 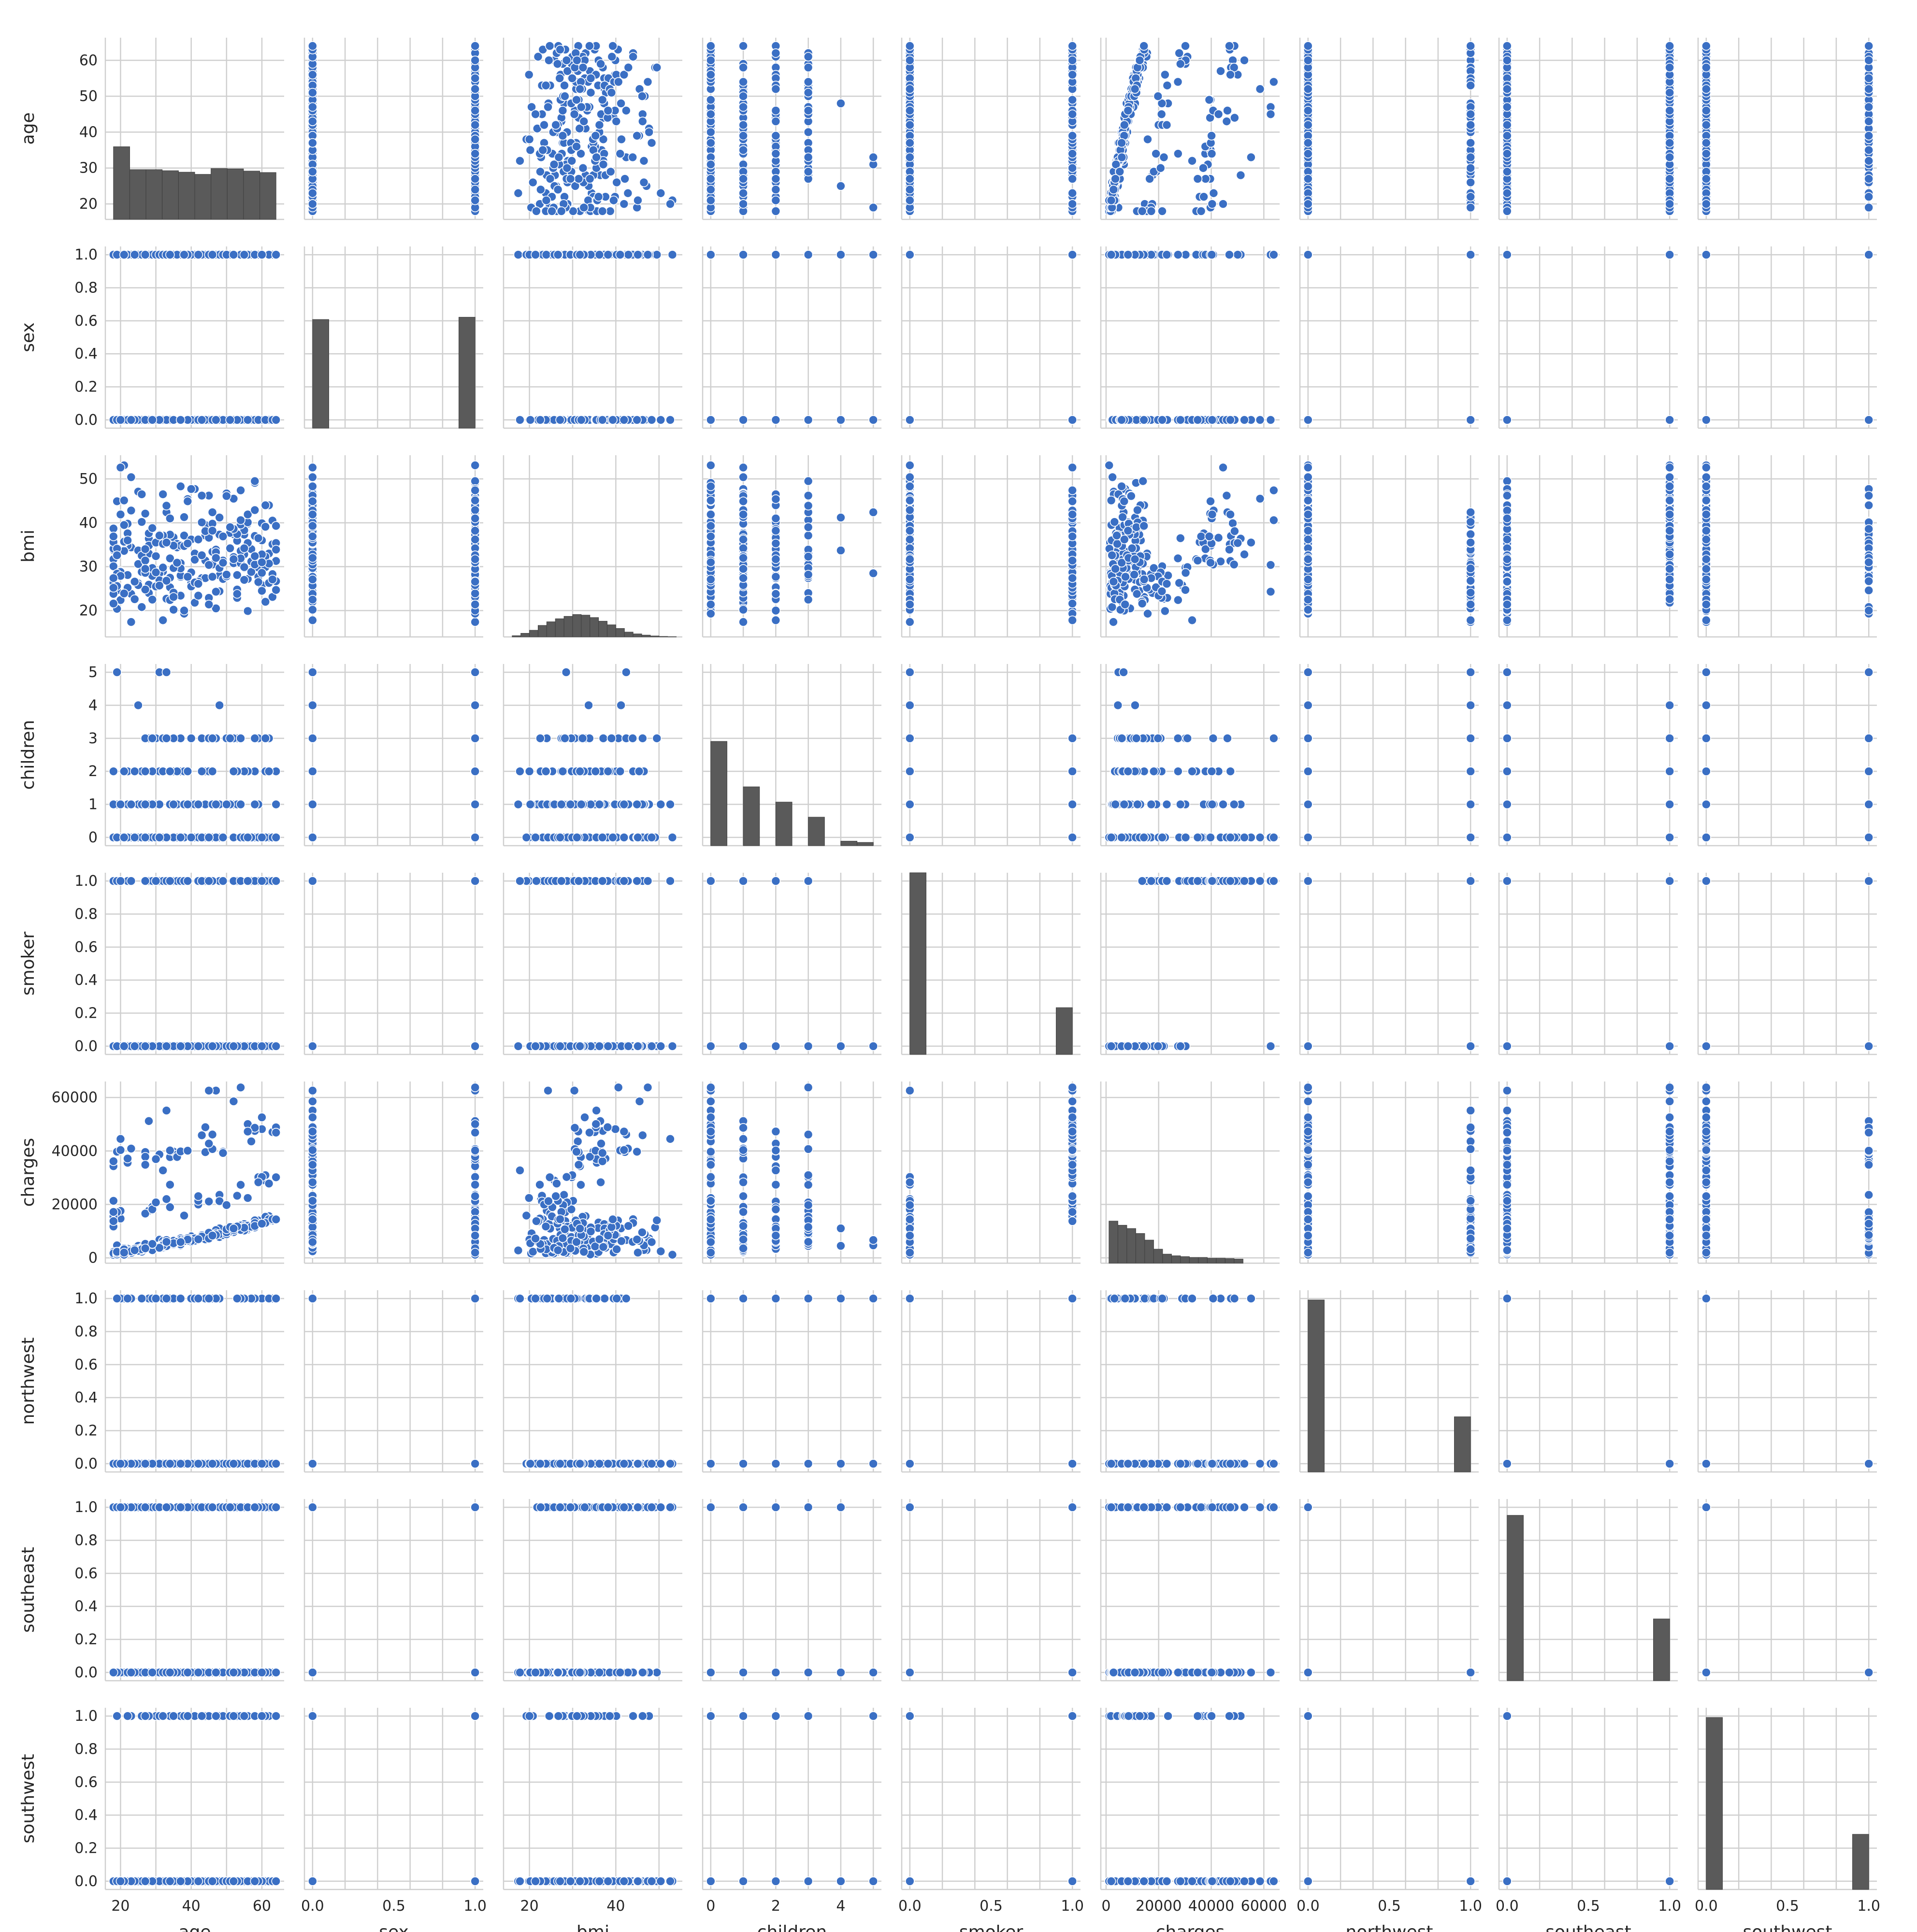 I want to click on y-tick-label-sex: 0.4, so click(x=86, y=354).